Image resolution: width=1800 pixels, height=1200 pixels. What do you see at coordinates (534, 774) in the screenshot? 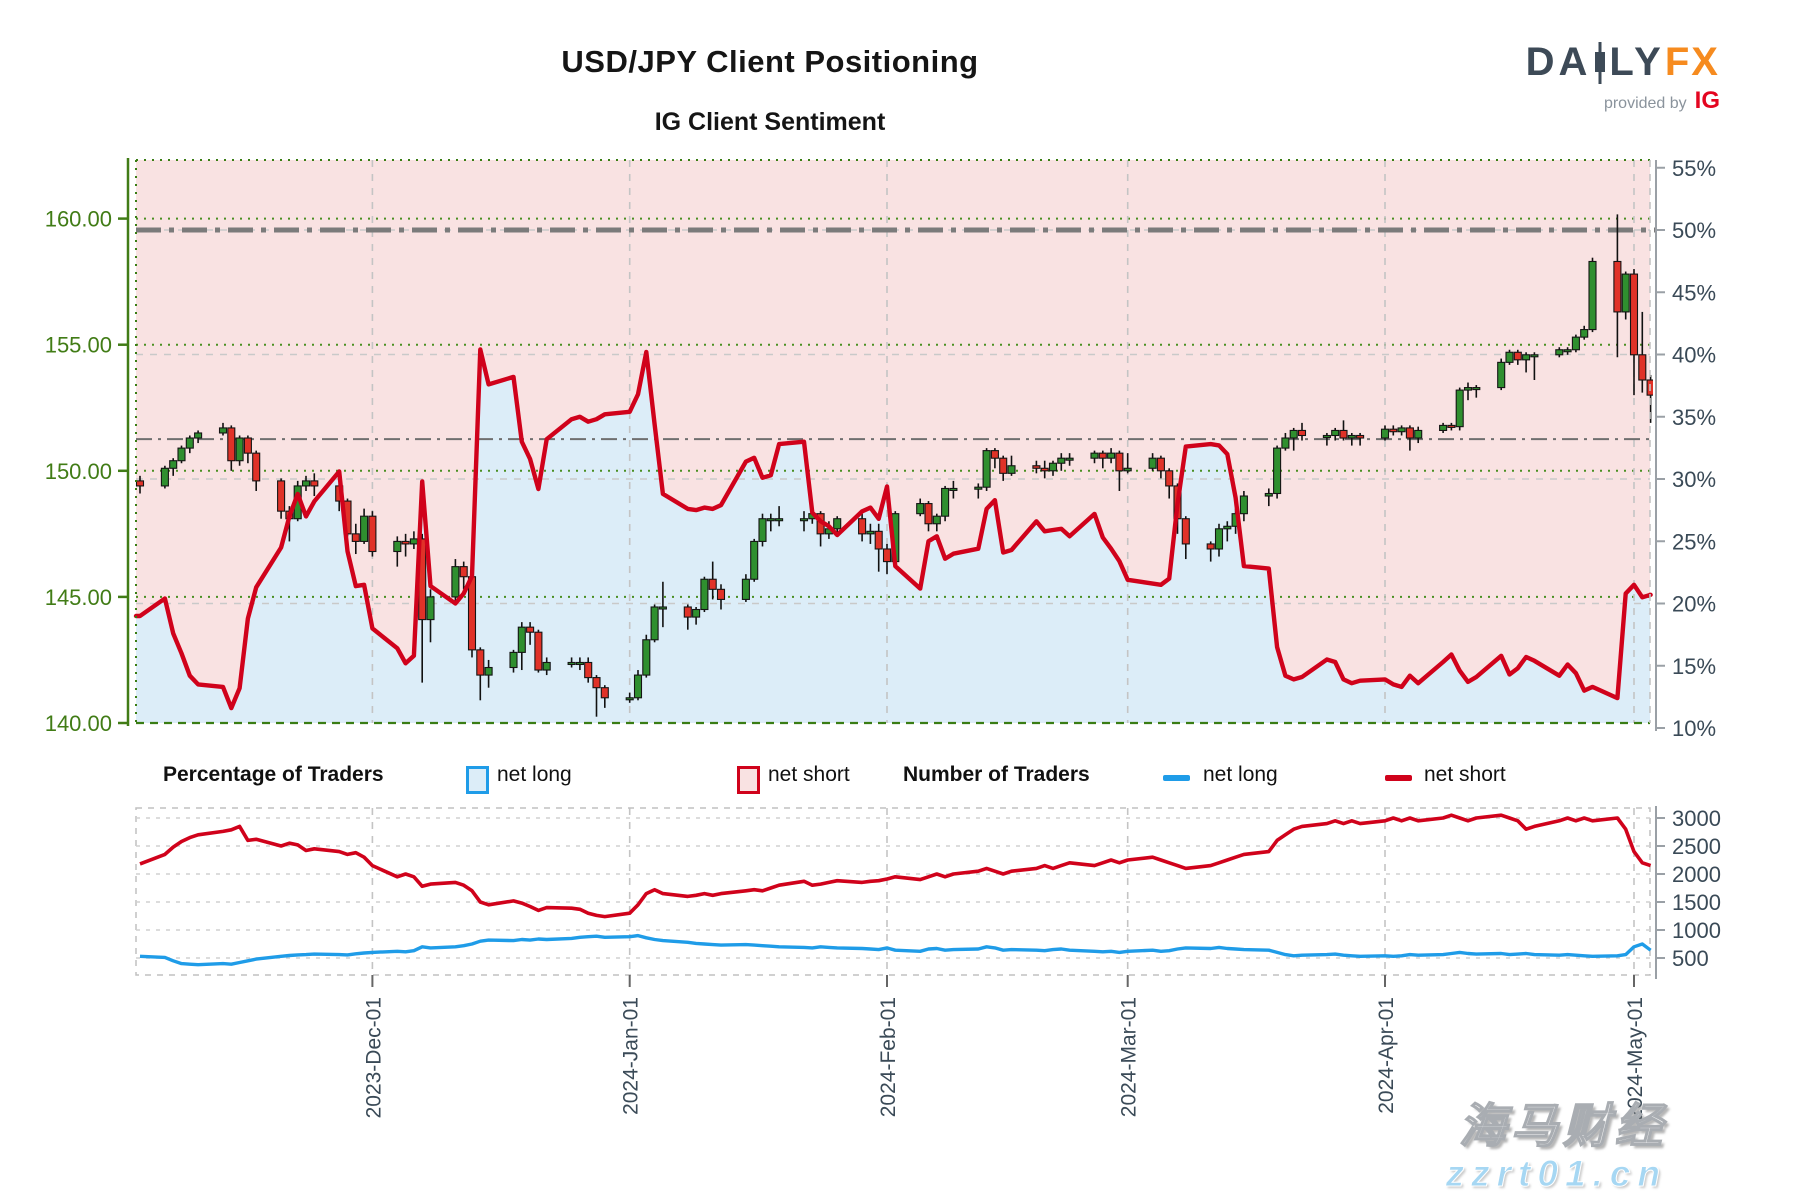
I see `legend-pct-net-long-label: net long` at bounding box center [534, 774].